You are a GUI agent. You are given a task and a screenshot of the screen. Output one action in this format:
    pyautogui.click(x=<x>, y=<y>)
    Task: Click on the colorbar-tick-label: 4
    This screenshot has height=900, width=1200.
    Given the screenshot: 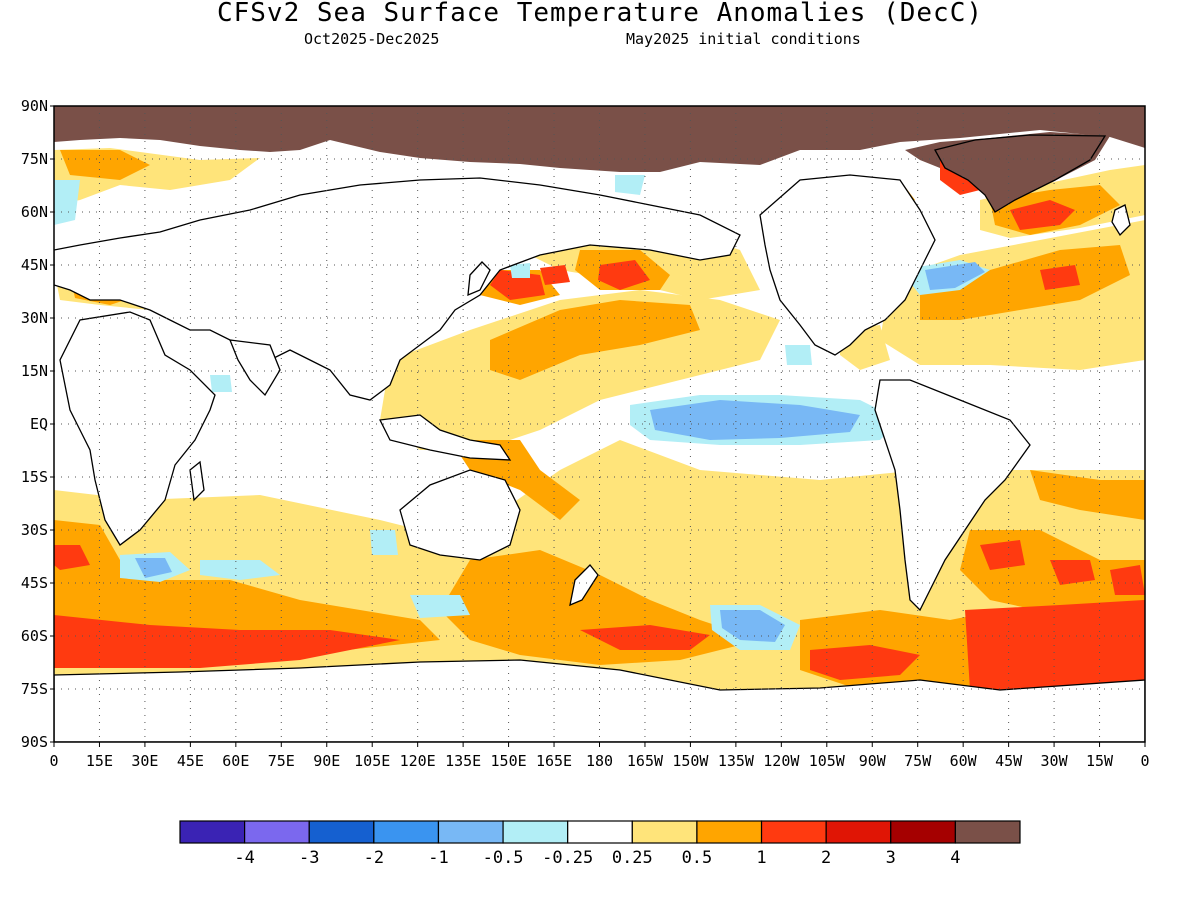 What is the action you would take?
    pyautogui.click(x=955, y=858)
    